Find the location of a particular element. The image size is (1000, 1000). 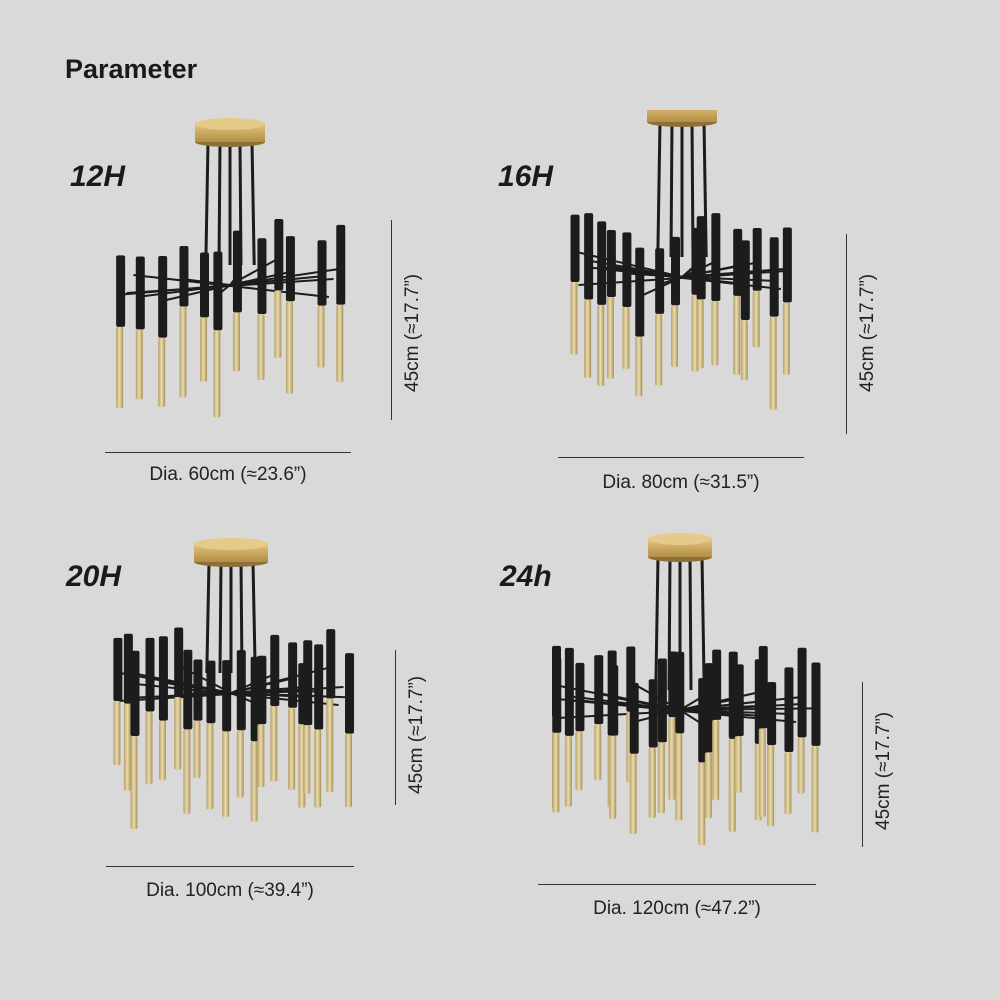

diameter-label: Dia. 100cm (≈39.4”) is located at coordinates (230, 890).